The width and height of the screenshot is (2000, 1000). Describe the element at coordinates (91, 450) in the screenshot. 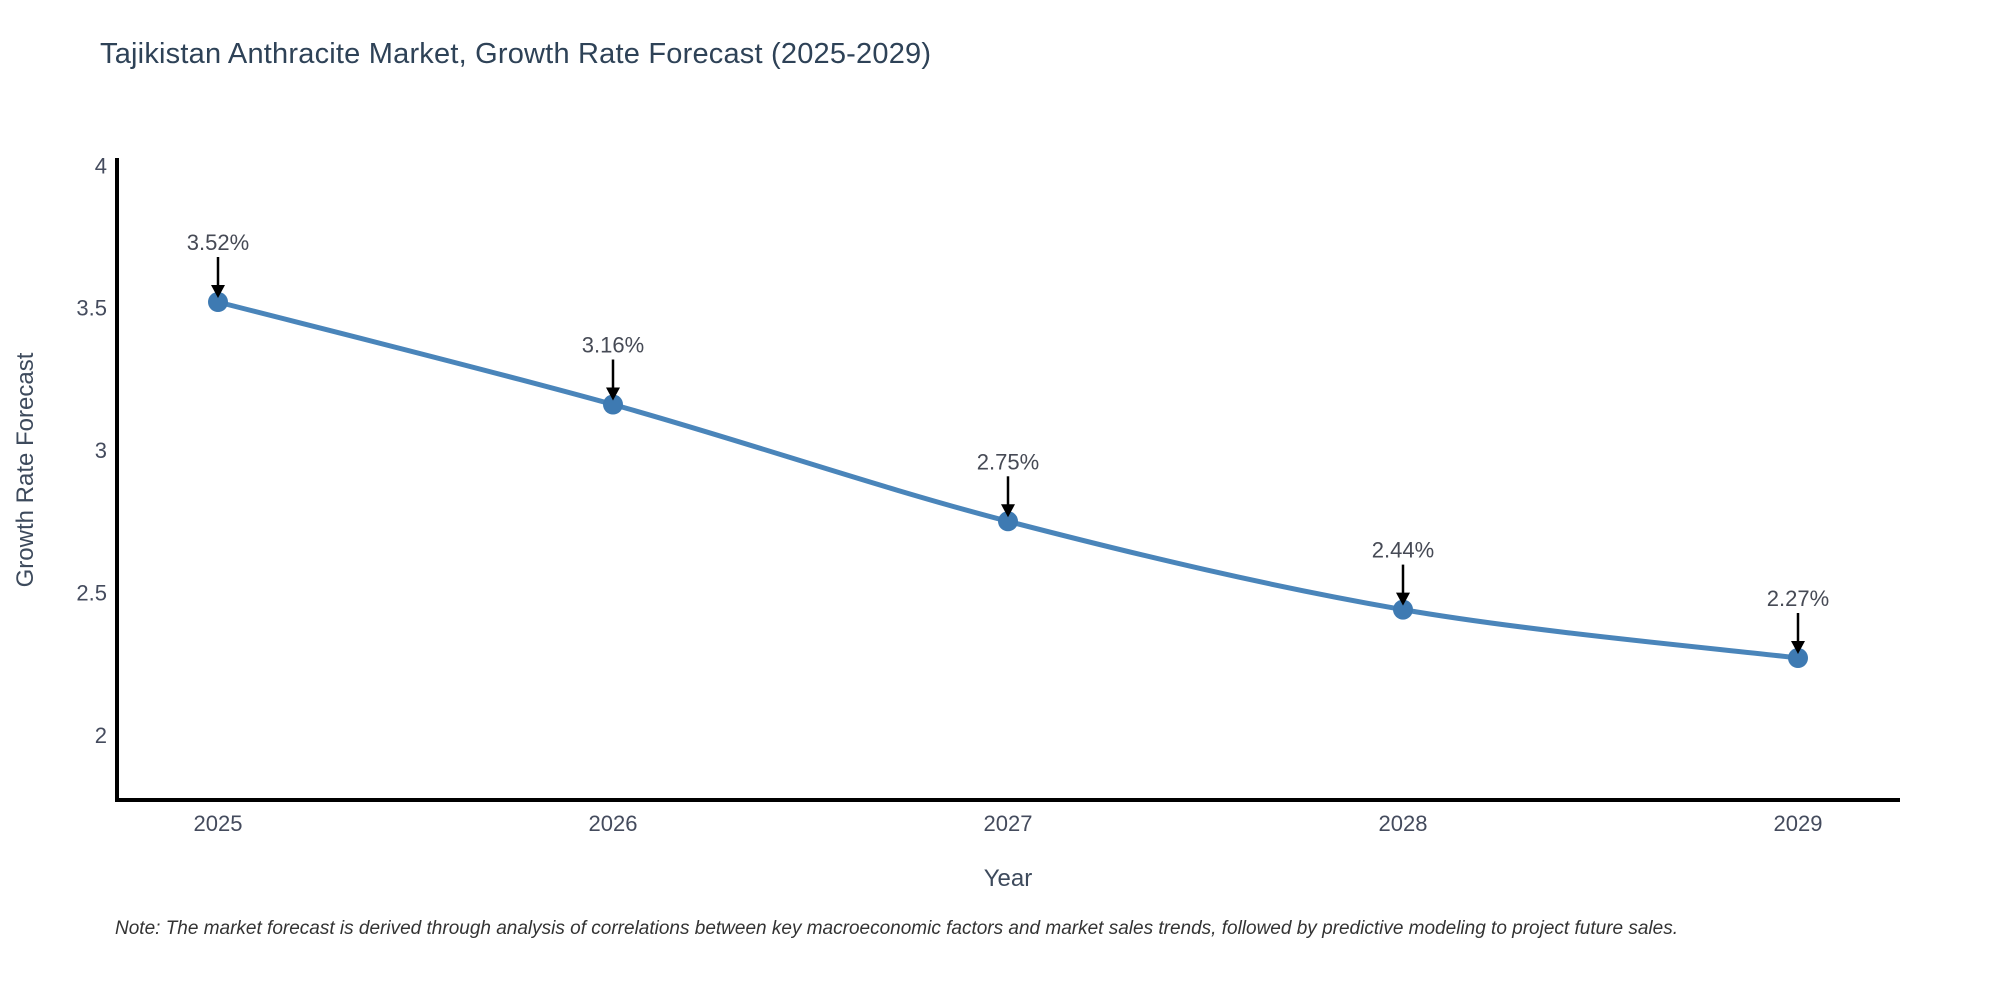

I see `y-axis-tick-labels: 2 2.5 3 3.5 4` at that location.